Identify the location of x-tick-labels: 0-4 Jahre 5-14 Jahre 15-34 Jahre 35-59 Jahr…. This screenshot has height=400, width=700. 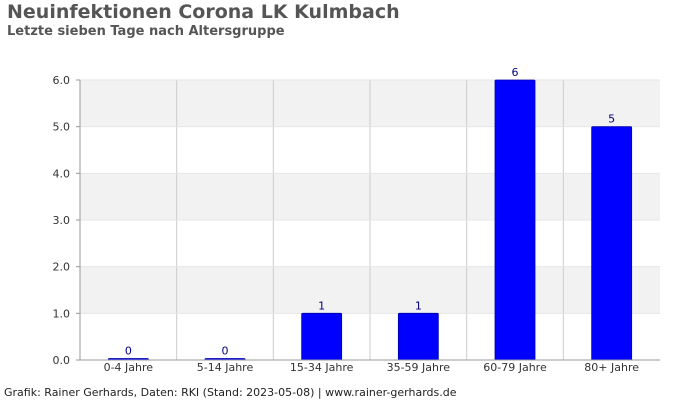
(372, 367).